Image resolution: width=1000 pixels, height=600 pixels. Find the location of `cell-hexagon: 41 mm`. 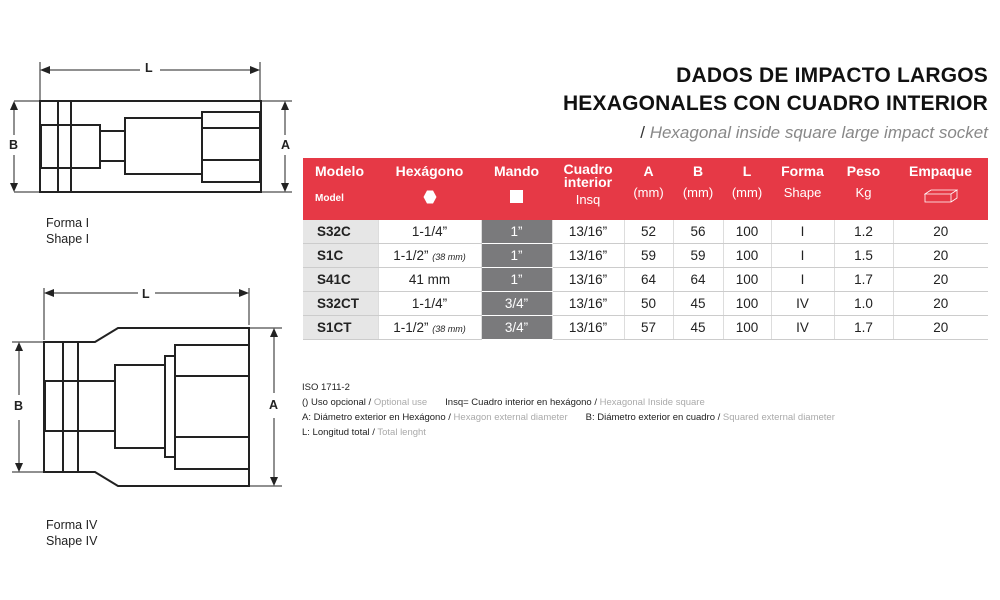

cell-hexagon: 41 mm is located at coordinates (430, 279).